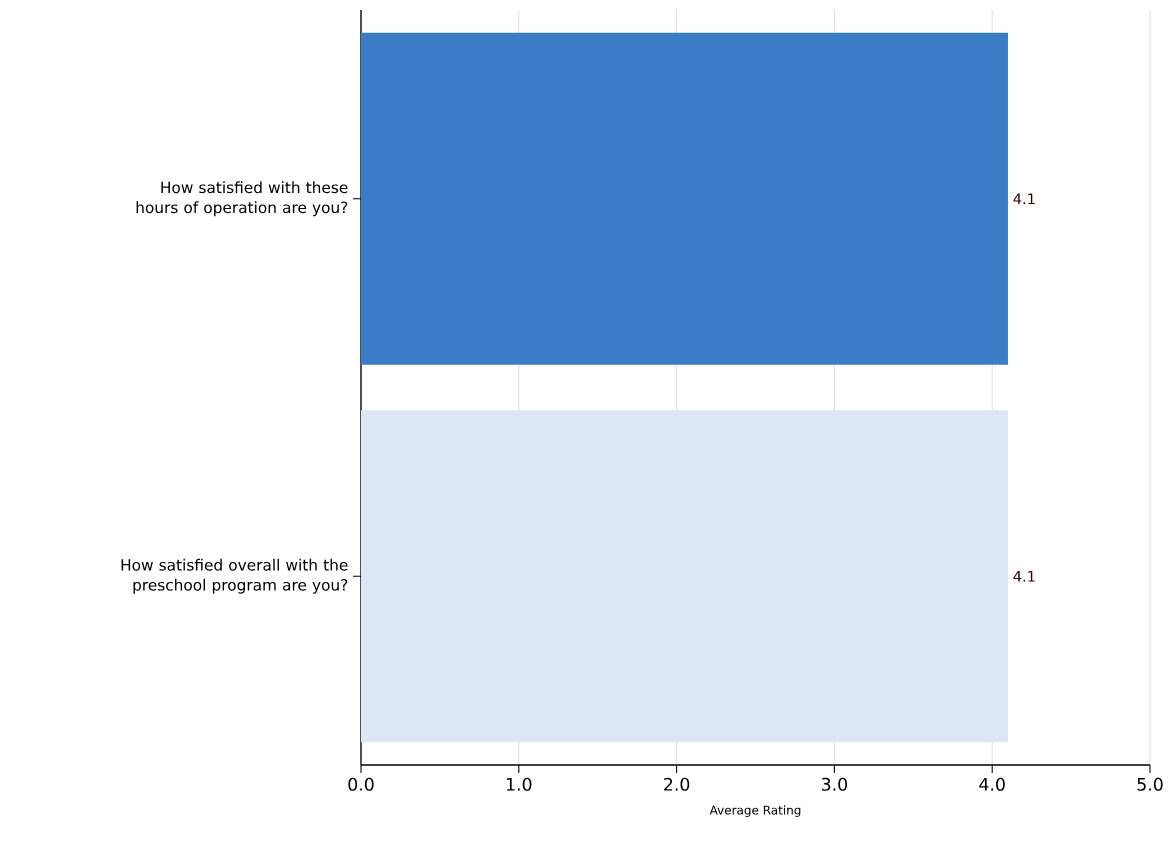 Image resolution: width=1168 pixels, height=847 pixels. Describe the element at coordinates (519, 784) in the screenshot. I see `x-tick-label: 1.0` at that location.